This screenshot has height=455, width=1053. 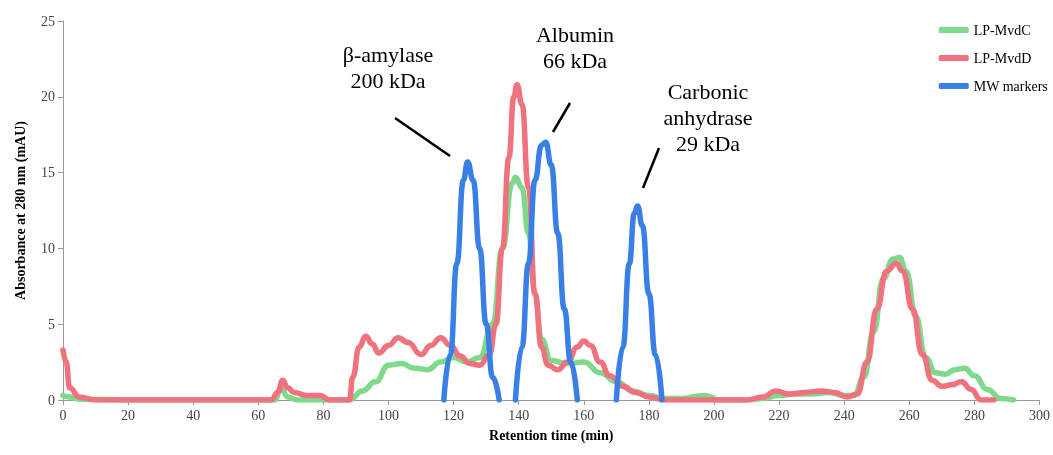 What do you see at coordinates (649, 415) in the screenshot?
I see `x-tick-label: 180` at bounding box center [649, 415].